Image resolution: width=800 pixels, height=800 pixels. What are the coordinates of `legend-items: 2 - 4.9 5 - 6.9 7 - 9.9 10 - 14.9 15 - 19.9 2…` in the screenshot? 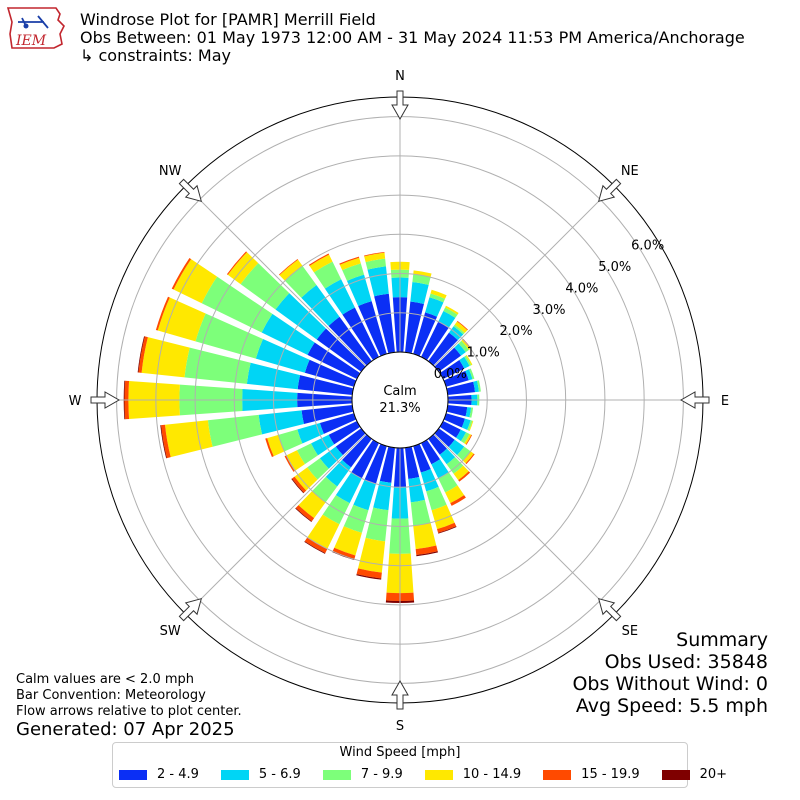 It's located at (434, 774).